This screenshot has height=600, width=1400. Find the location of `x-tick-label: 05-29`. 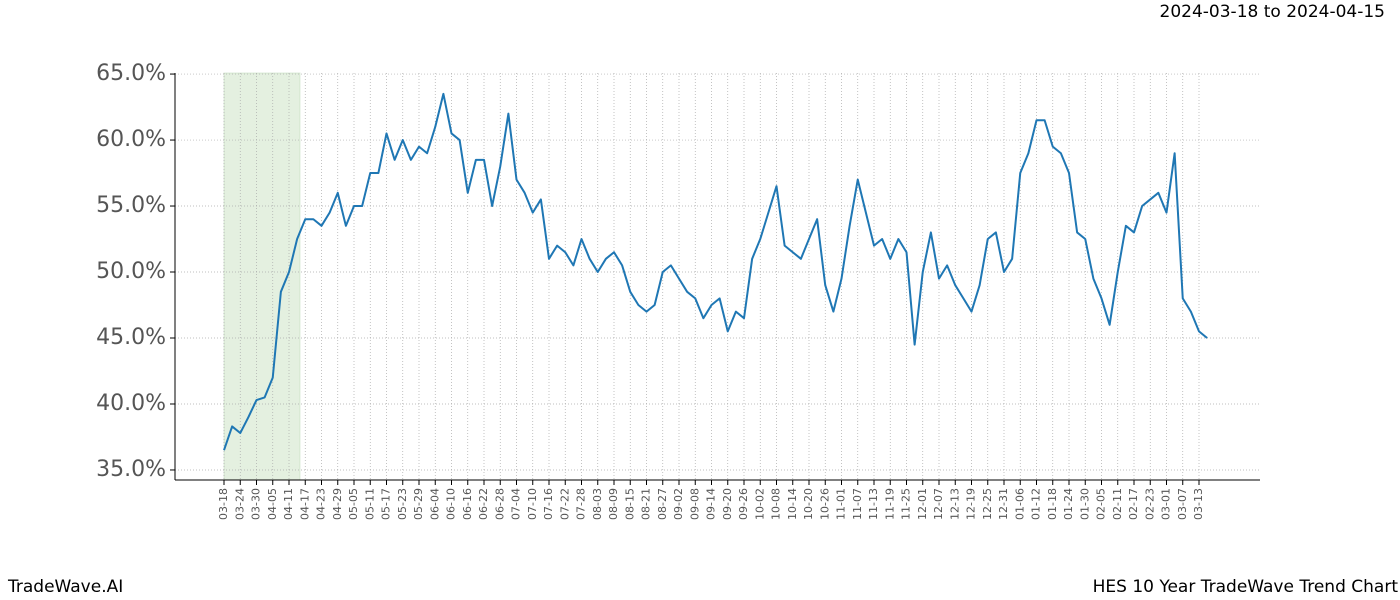

x-tick-label: 05-29 is located at coordinates (418, 504).